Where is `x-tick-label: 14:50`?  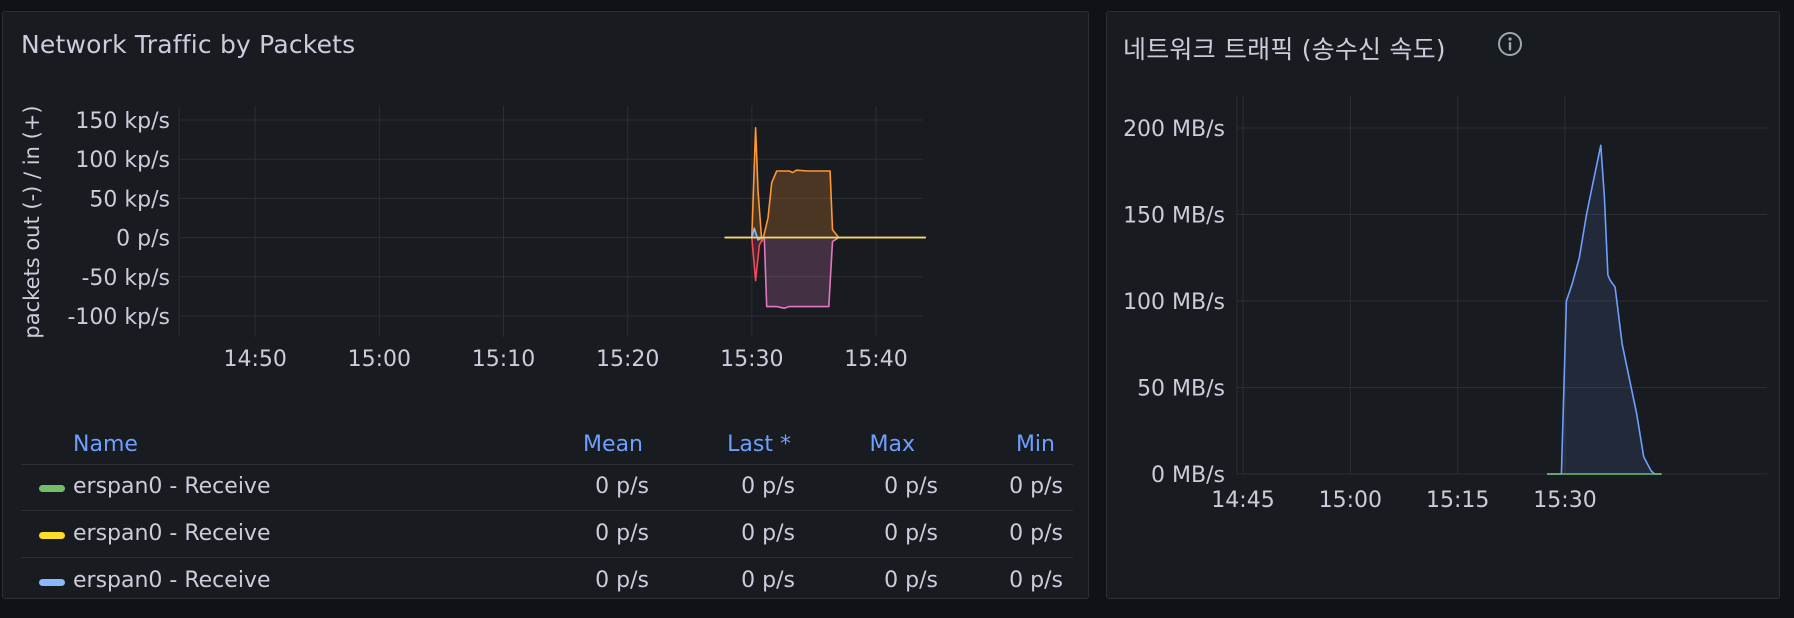 x-tick-label: 14:50 is located at coordinates (254, 359).